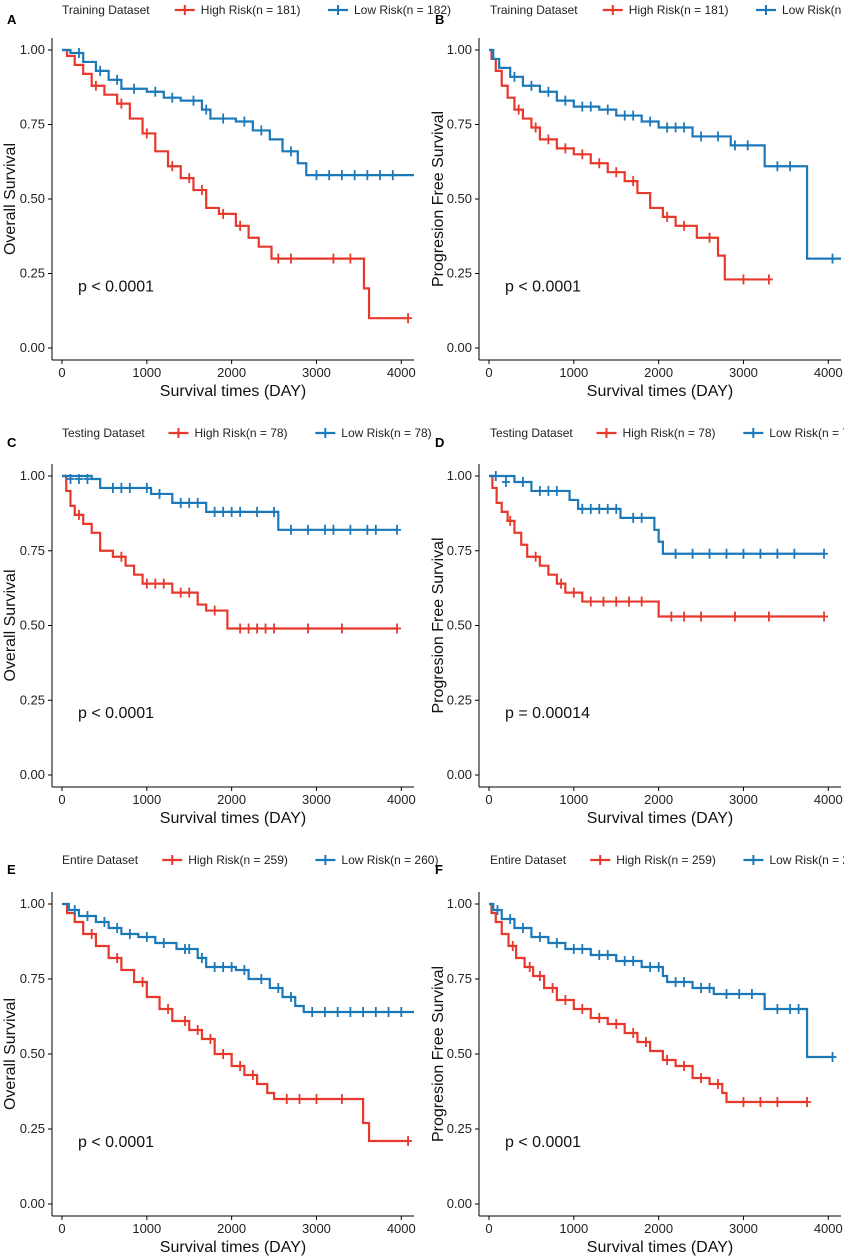 The width and height of the screenshot is (844, 1258). I want to click on legend-low-risk-label: Low Risk(n = 182), so click(402, 10).